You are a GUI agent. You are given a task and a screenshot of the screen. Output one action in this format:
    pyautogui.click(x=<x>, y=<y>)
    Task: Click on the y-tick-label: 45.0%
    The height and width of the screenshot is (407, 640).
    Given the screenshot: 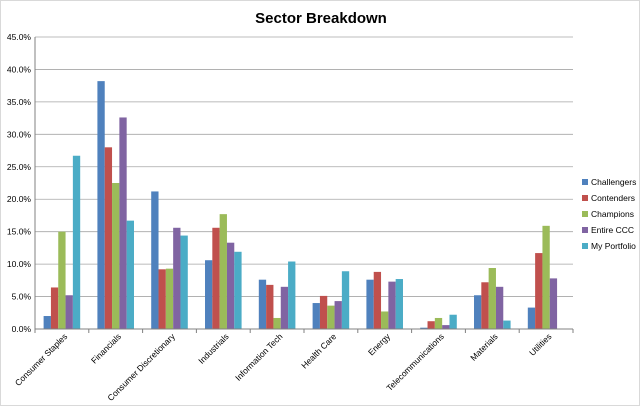 What is the action you would take?
    pyautogui.click(x=19, y=37)
    